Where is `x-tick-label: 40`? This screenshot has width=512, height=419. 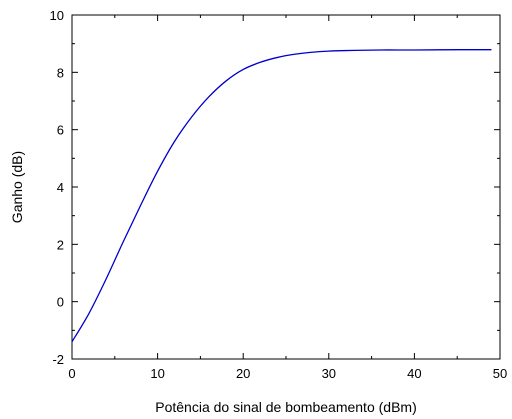 x-tick-label: 40 is located at coordinates (414, 373).